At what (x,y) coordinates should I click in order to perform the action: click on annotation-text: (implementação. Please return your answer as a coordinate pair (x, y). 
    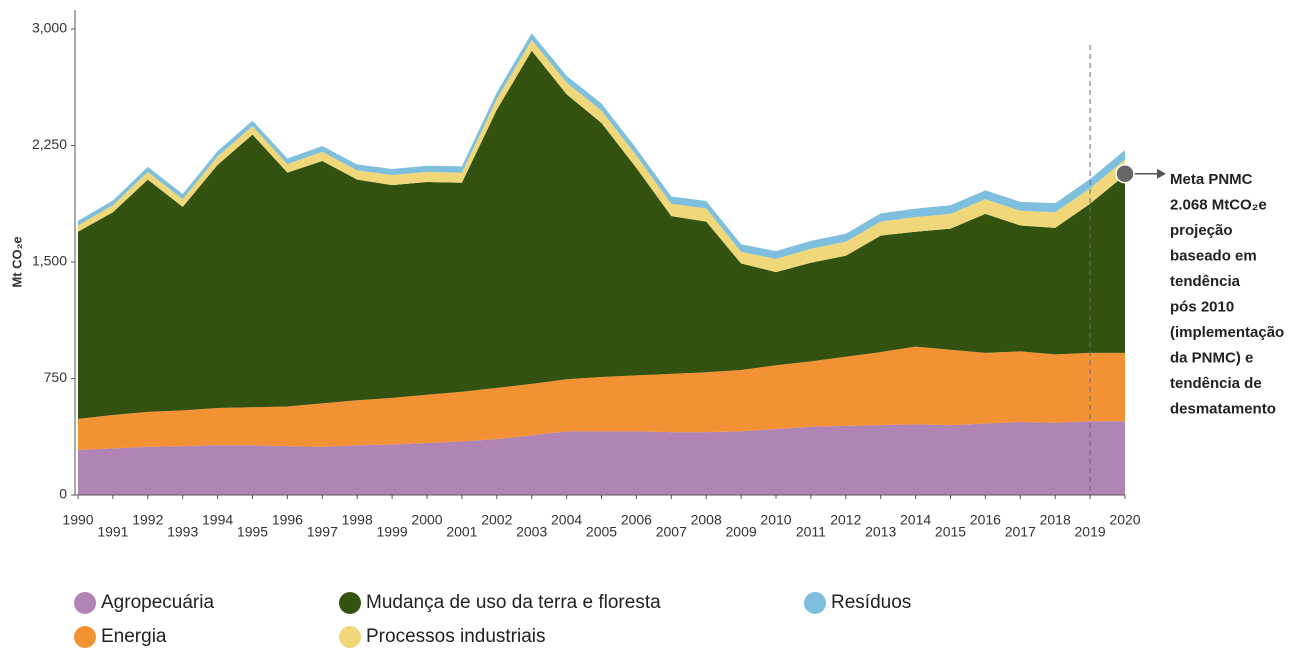
    Looking at the image, I should click on (1227, 332).